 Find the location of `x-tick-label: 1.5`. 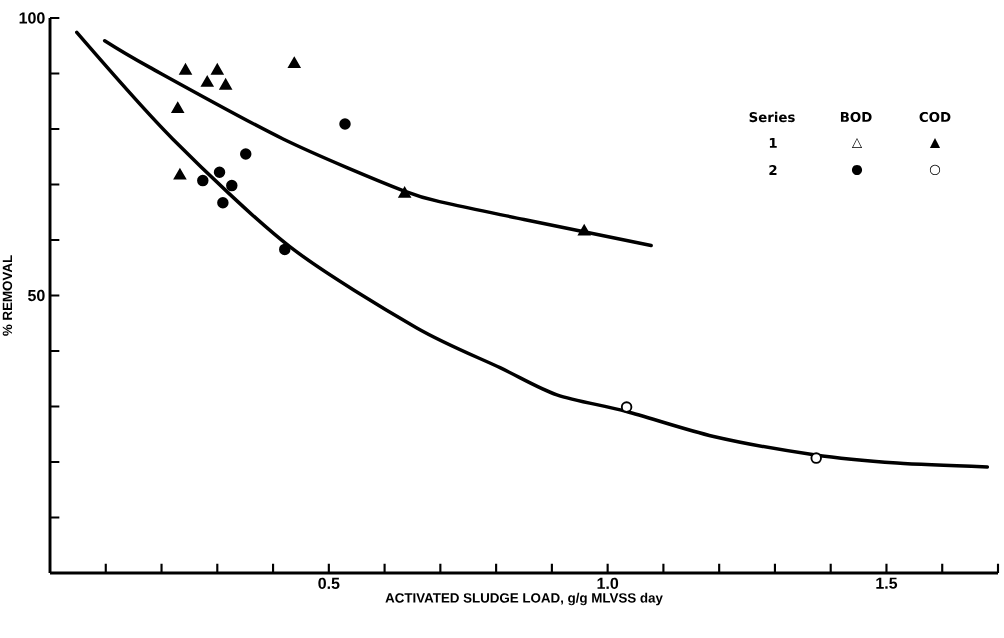

x-tick-label: 1.5 is located at coordinates (887, 583).